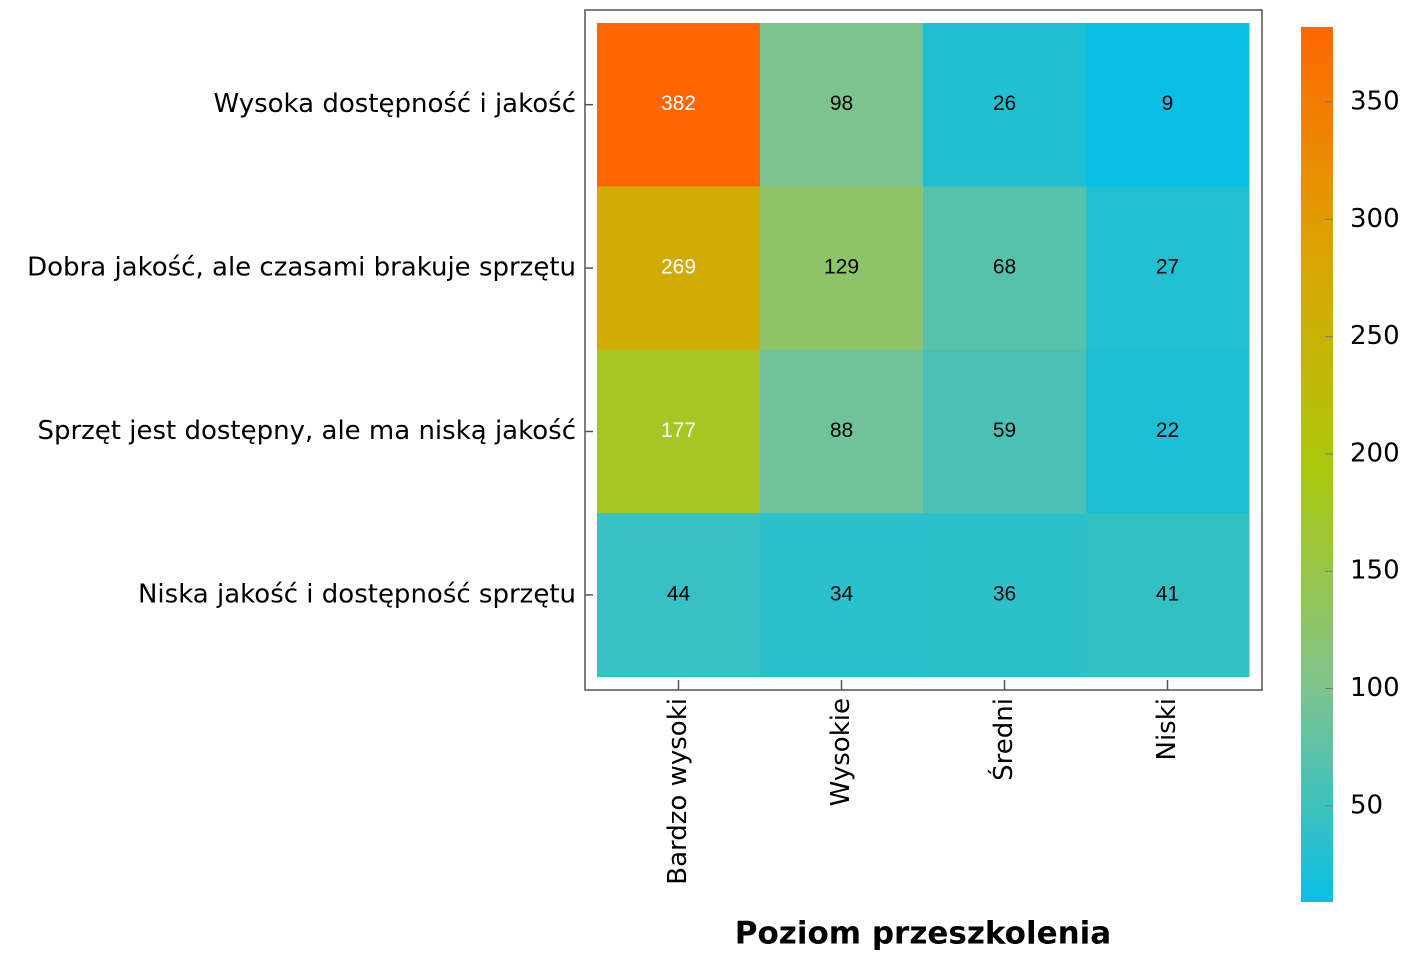 The height and width of the screenshot is (953, 1410). I want to click on cell-label: 27, so click(1167, 267).